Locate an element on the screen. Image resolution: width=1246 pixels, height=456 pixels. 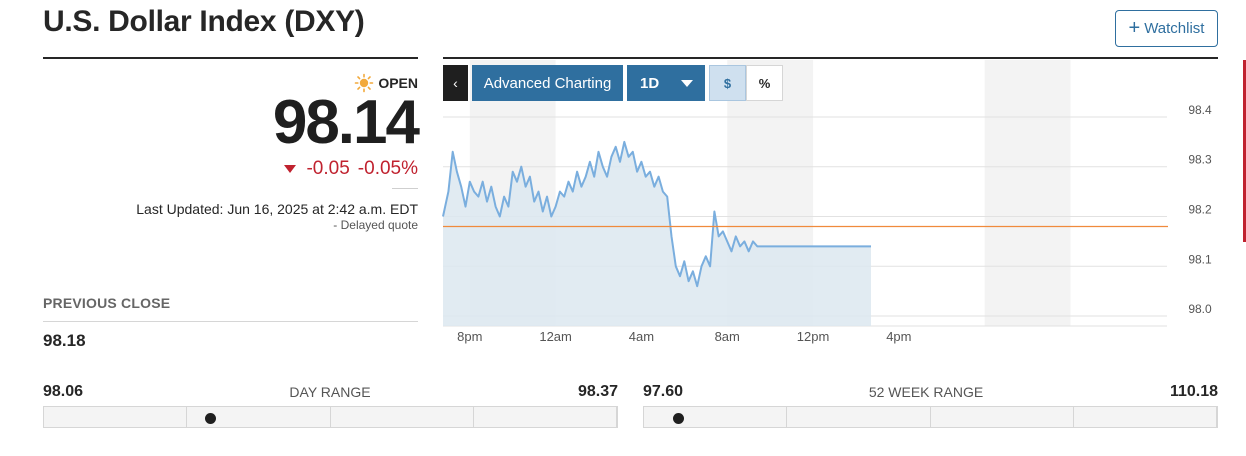
delayed-prefix: - is located at coordinates (335, 225).